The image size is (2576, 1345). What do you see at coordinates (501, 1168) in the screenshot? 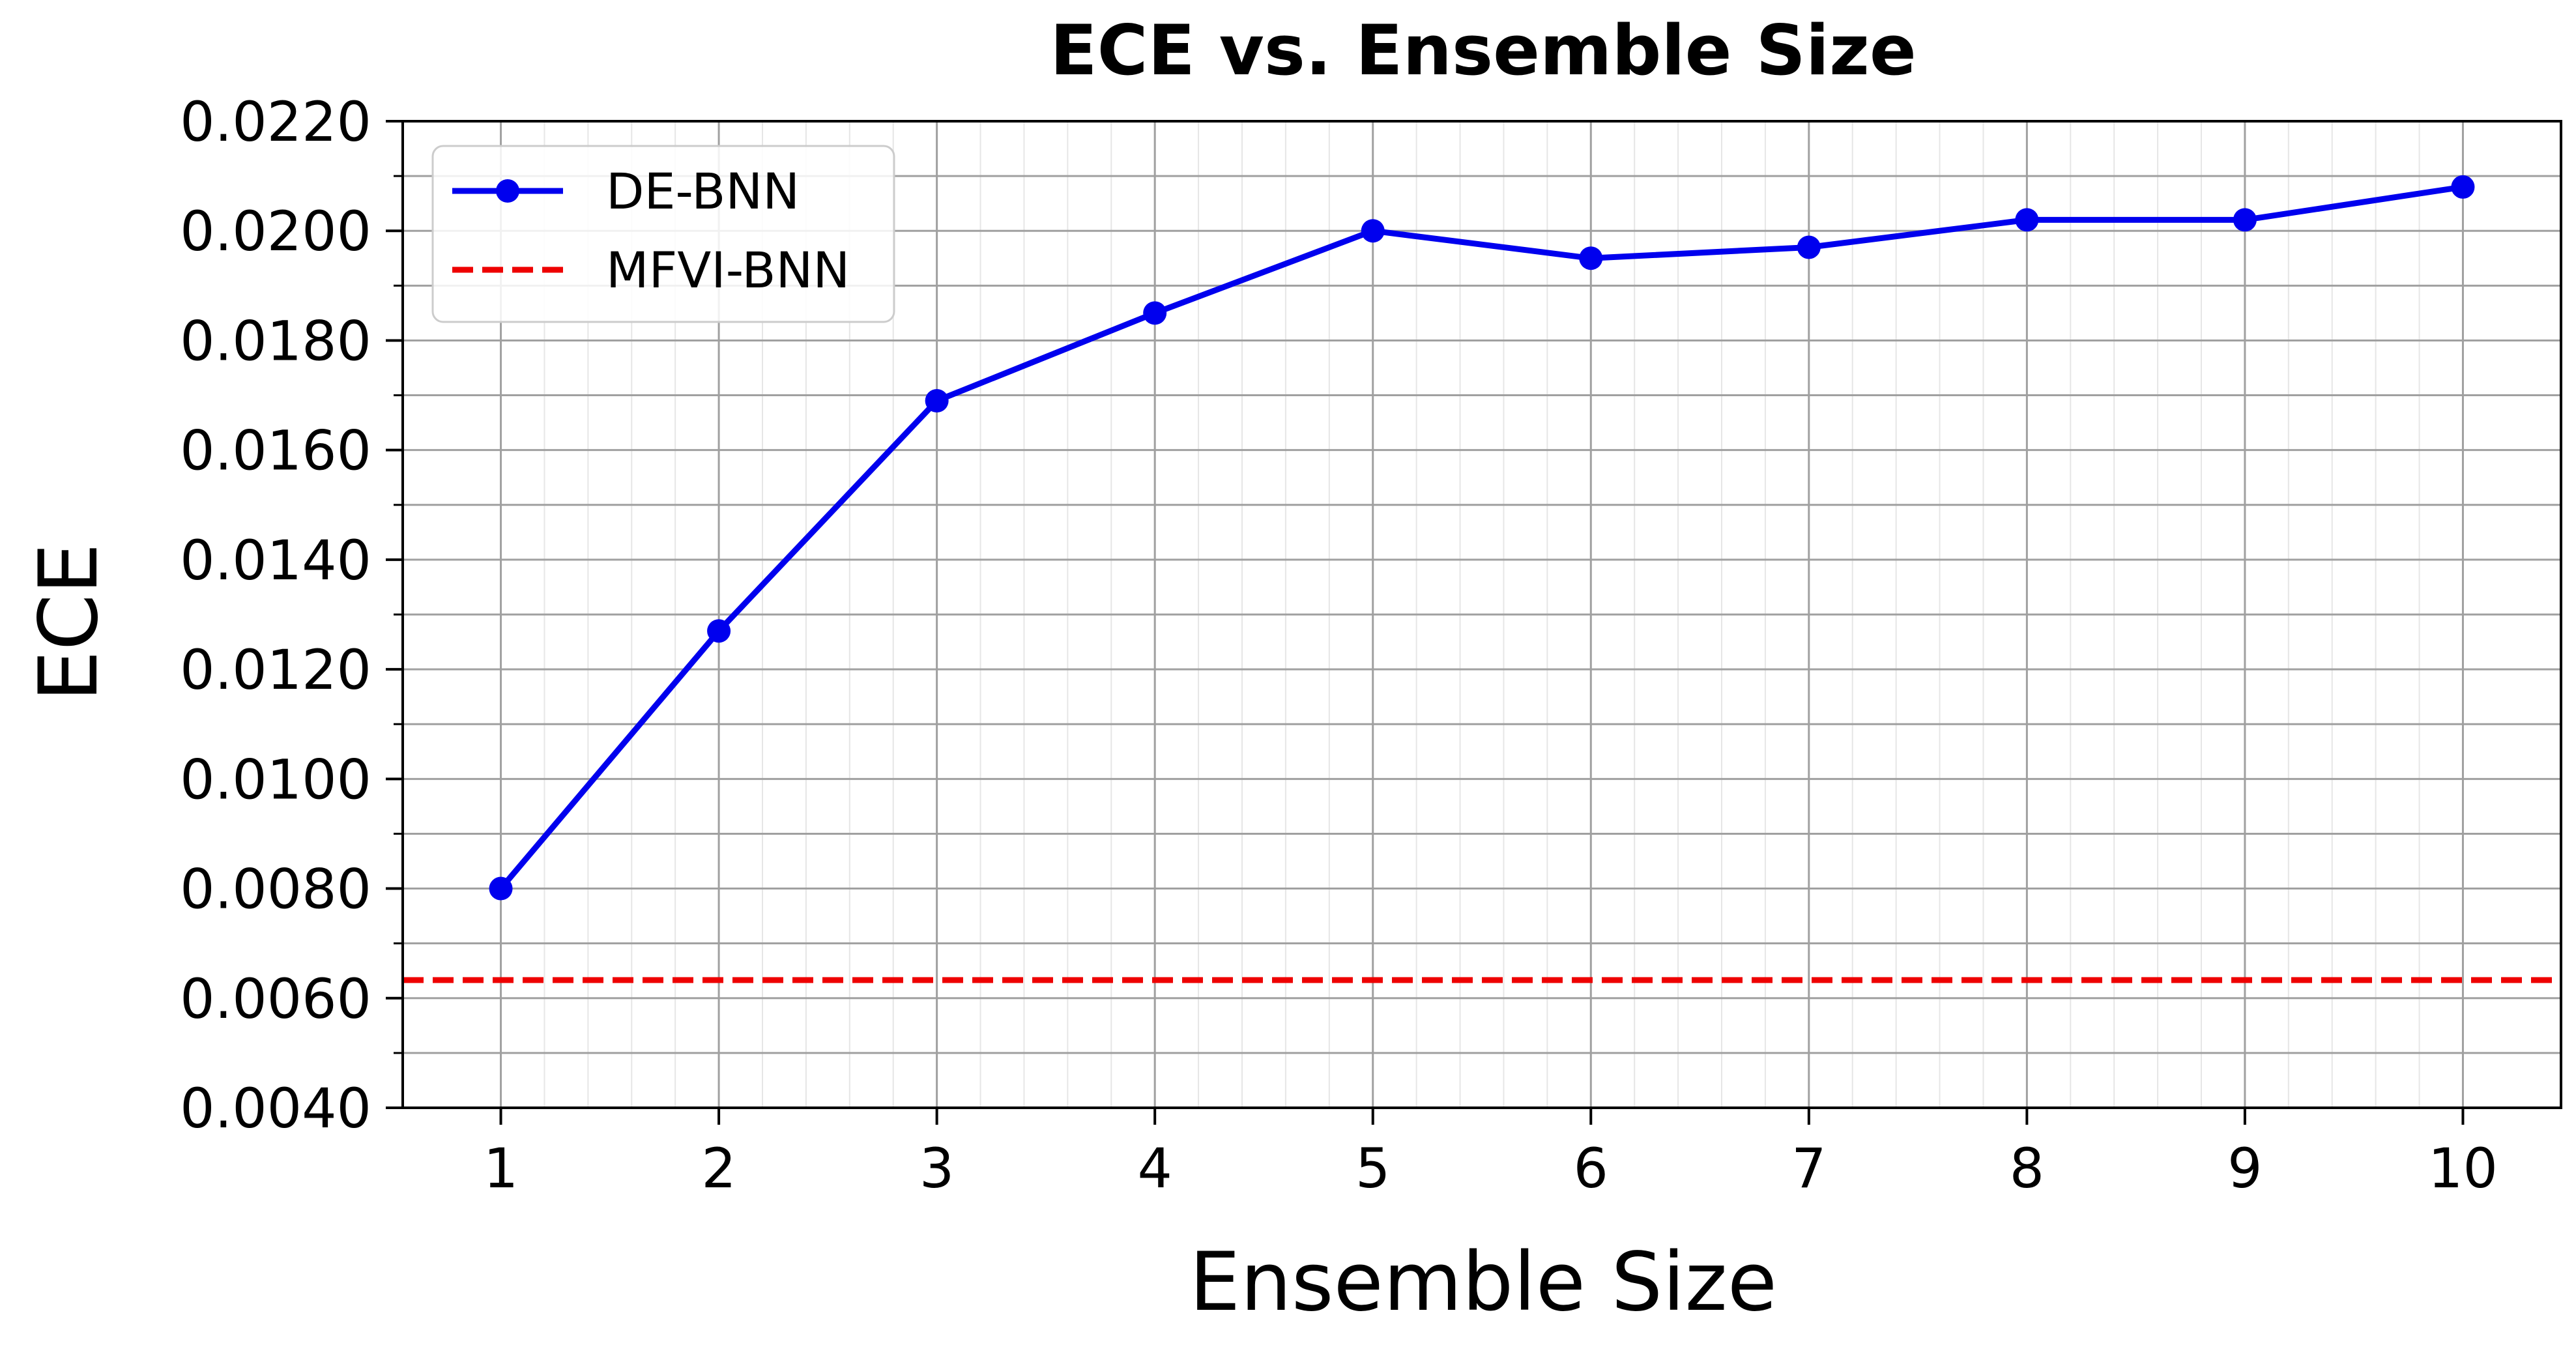
I see `x-tick-label: 1` at bounding box center [501, 1168].